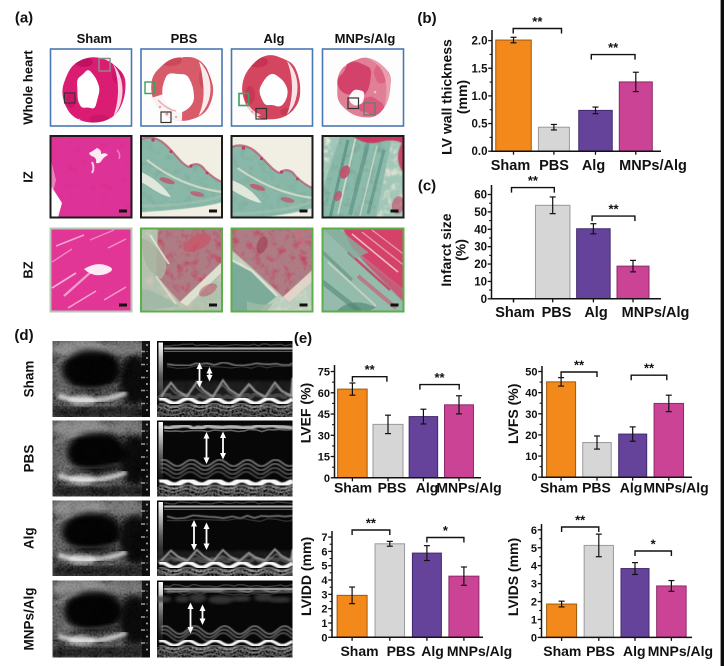 This screenshot has width=724, height=666. I want to click on svg-text: (mm), so click(462, 97).